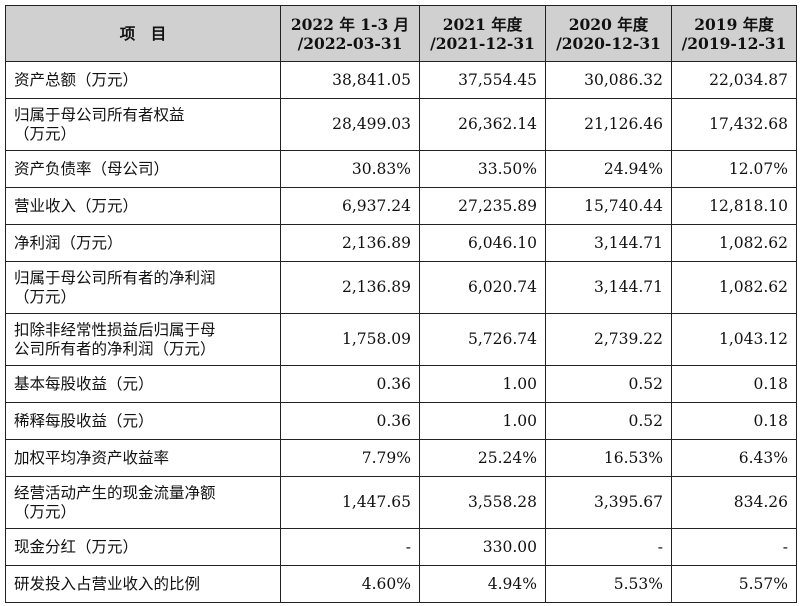 Image resolution: width=801 pixels, height=606 pixels. I want to click on row-label: 基本每股收益（元）, so click(143, 384).